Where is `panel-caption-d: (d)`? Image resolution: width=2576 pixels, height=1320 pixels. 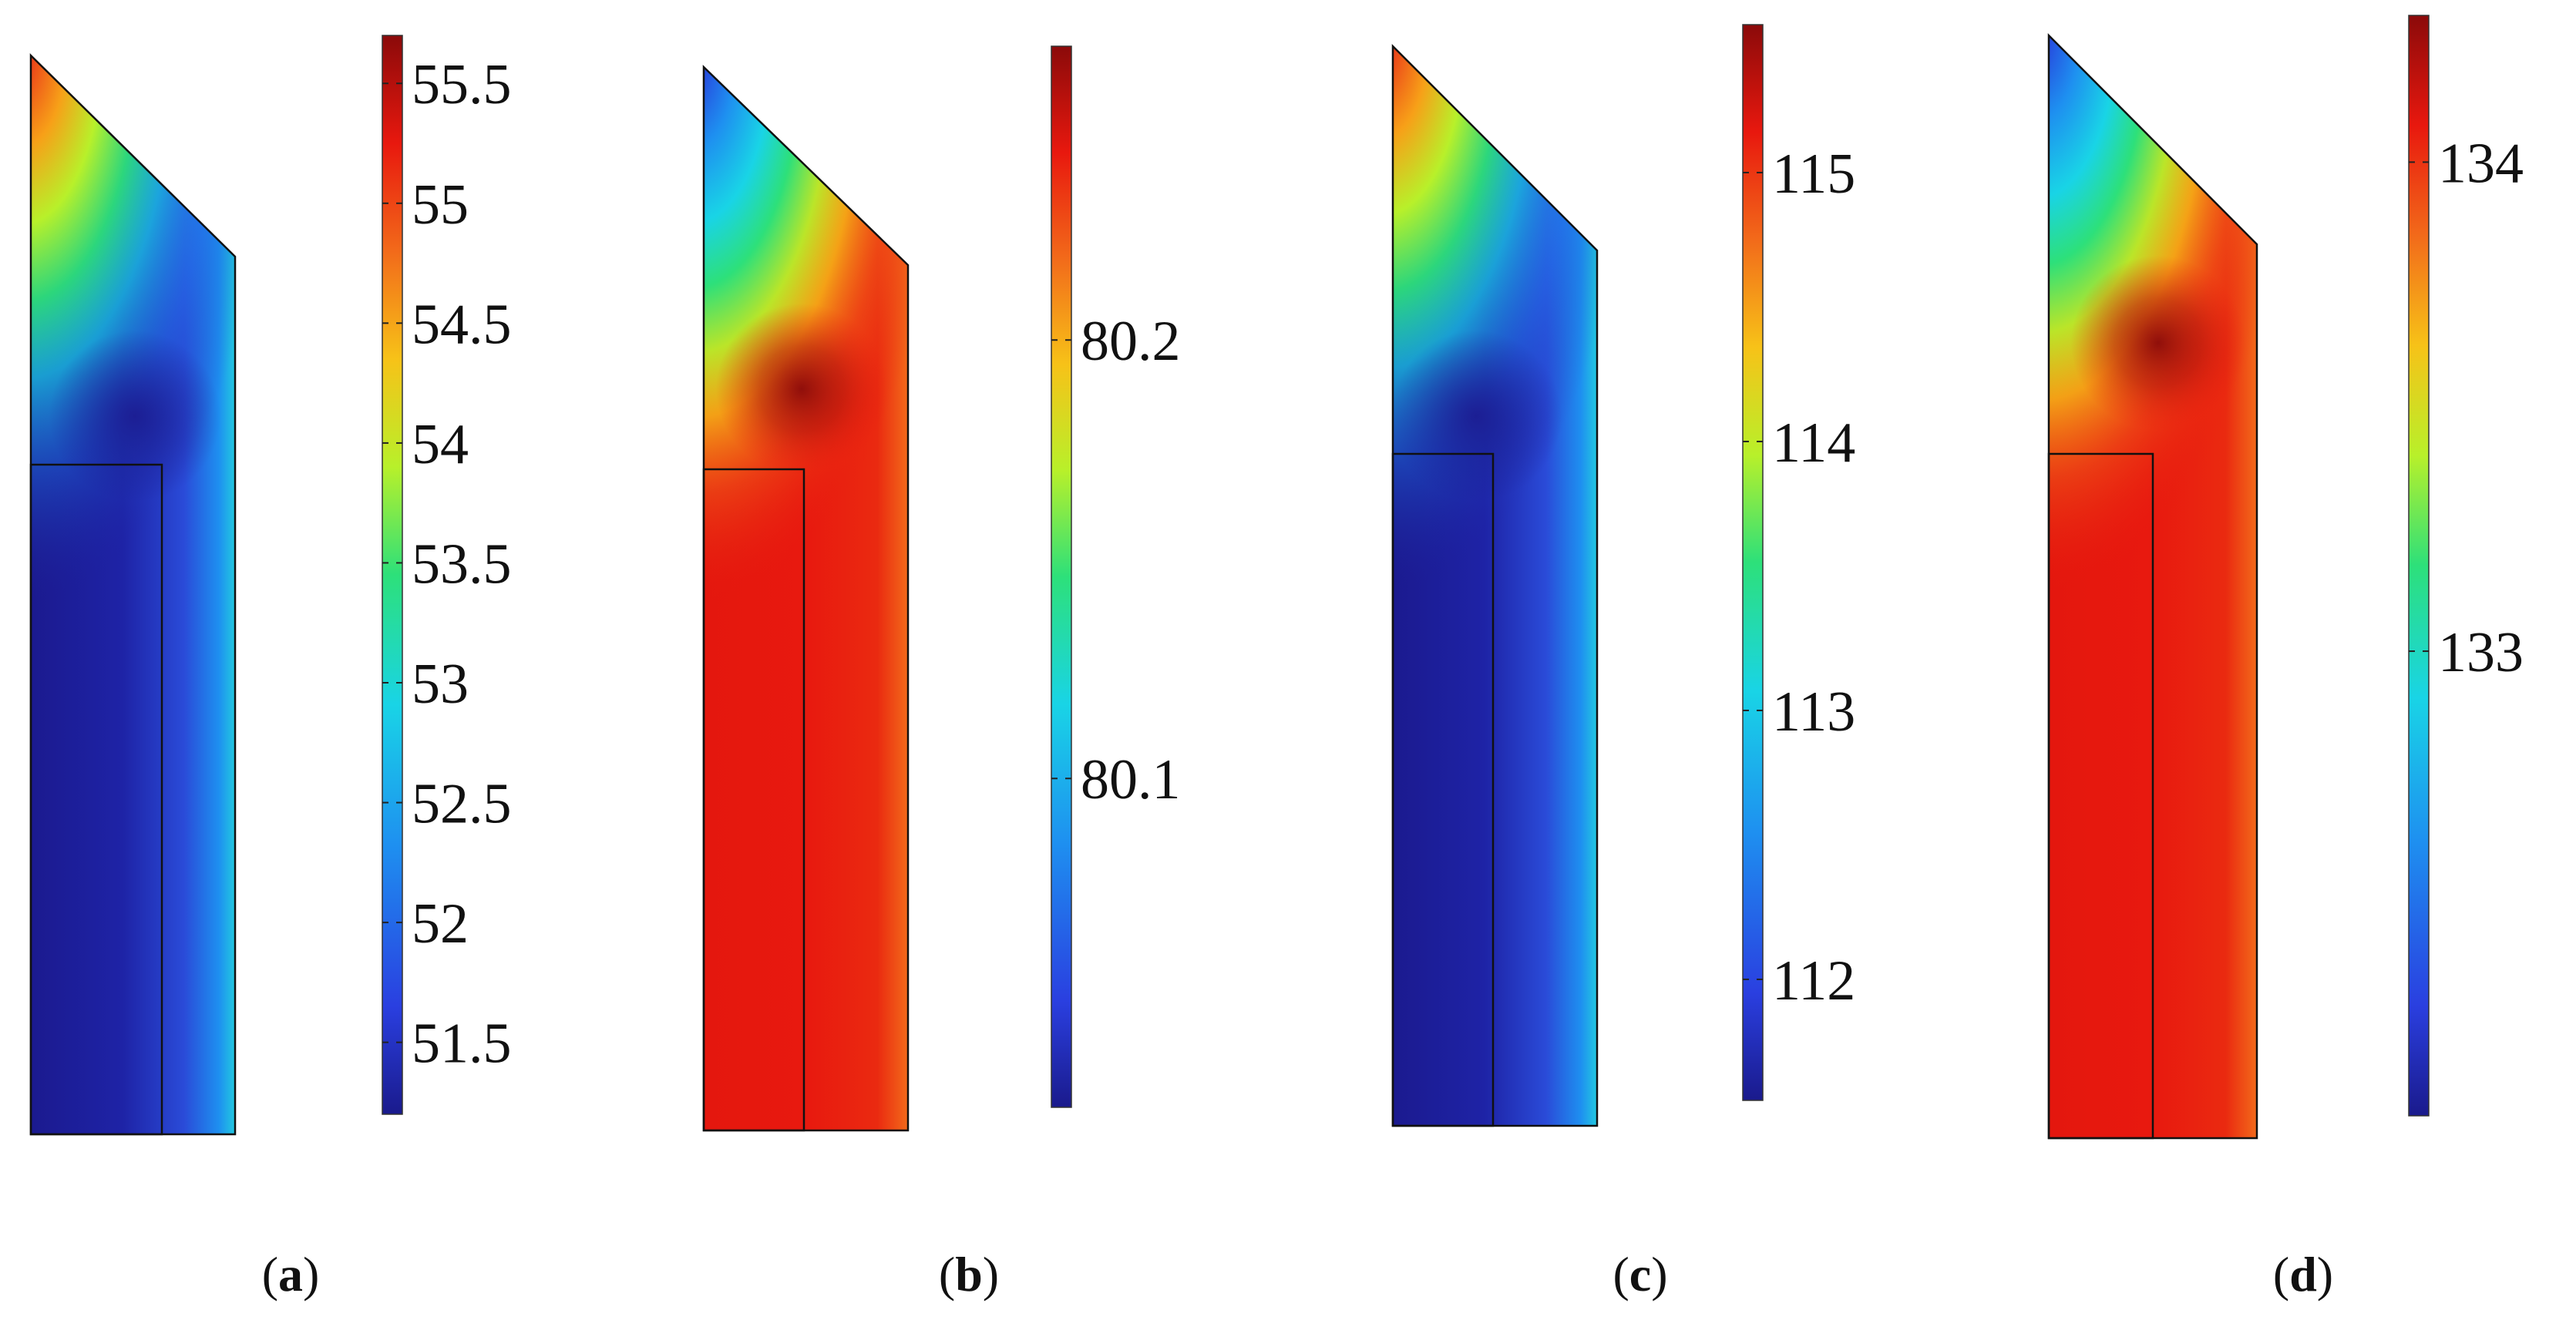 panel-caption-d: (d) is located at coordinates (2303, 1274).